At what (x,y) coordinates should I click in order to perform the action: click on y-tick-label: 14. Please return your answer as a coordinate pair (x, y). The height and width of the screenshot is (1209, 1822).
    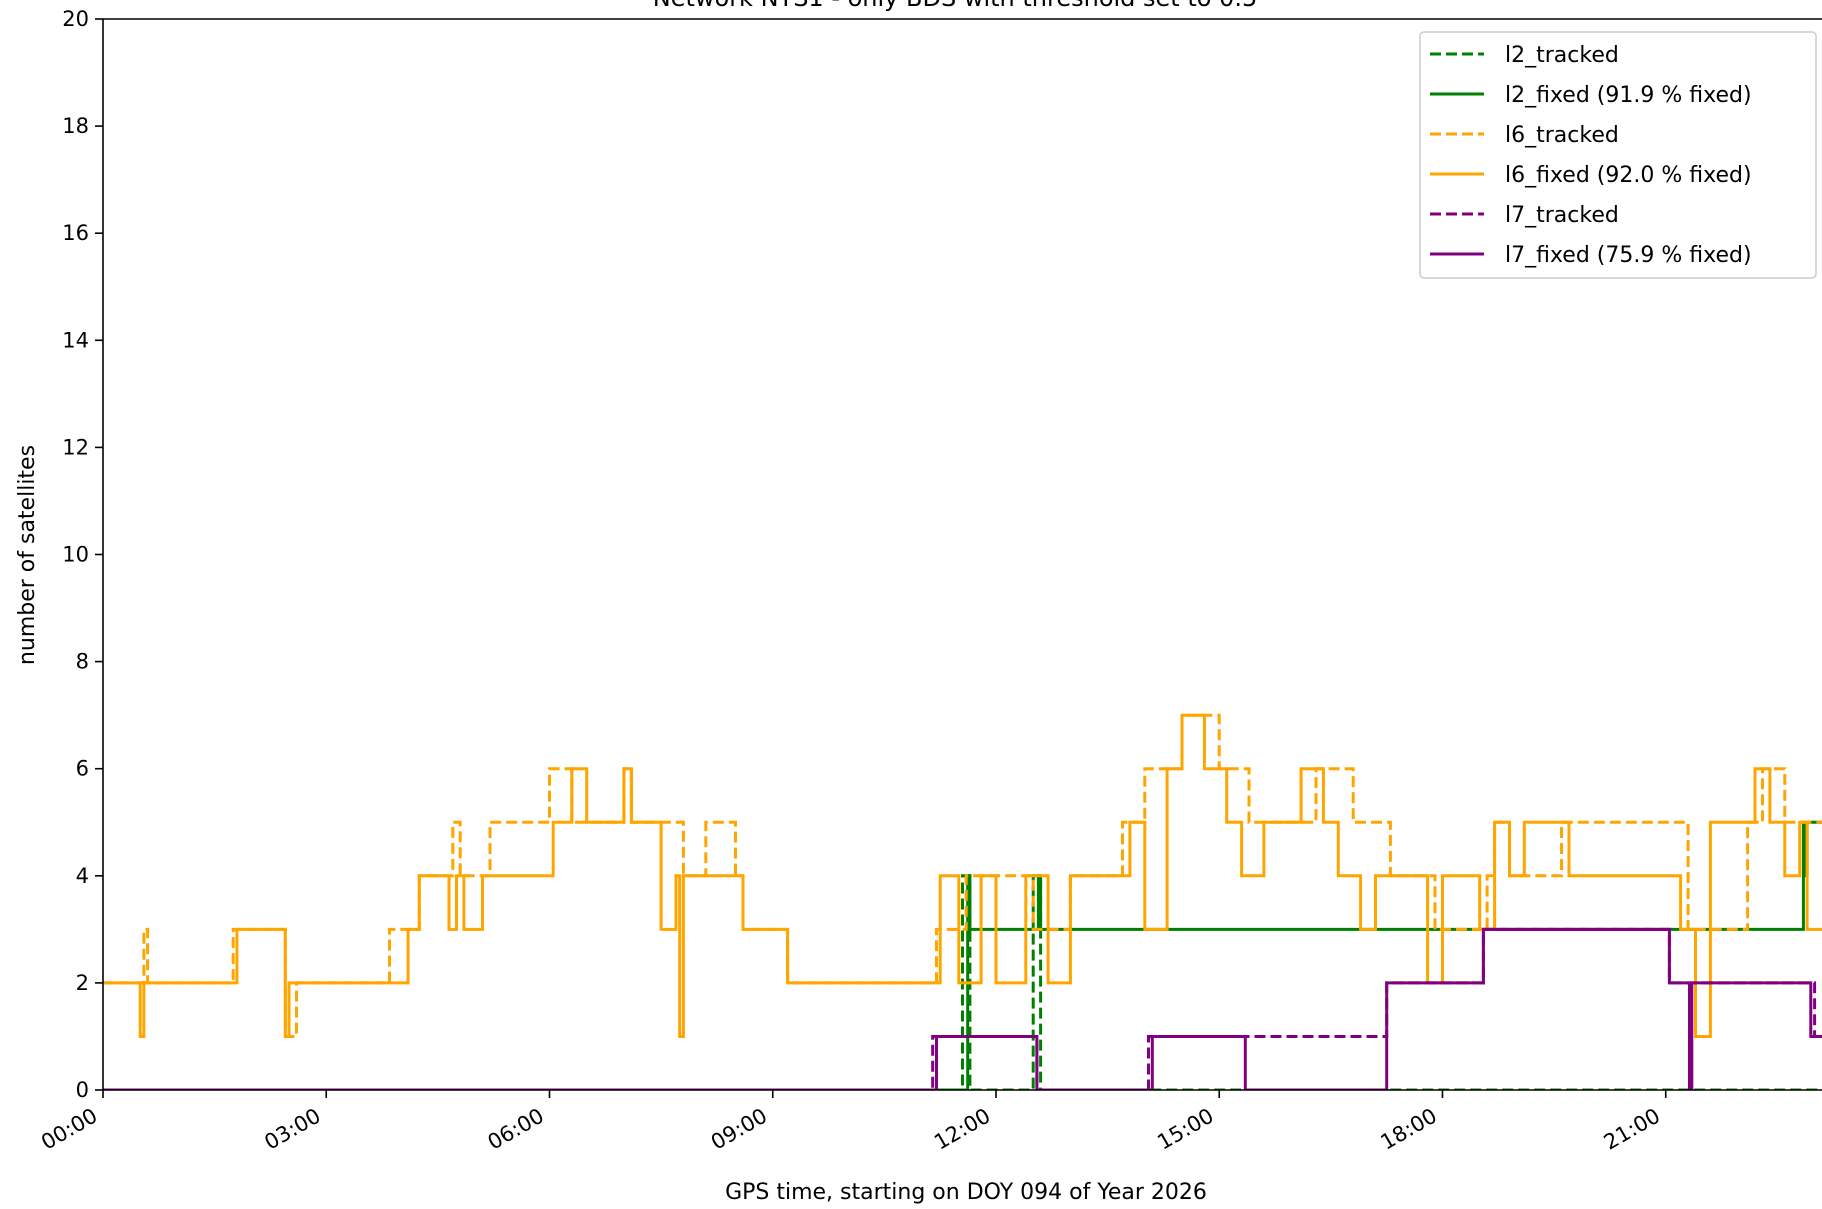
    Looking at the image, I should click on (75, 340).